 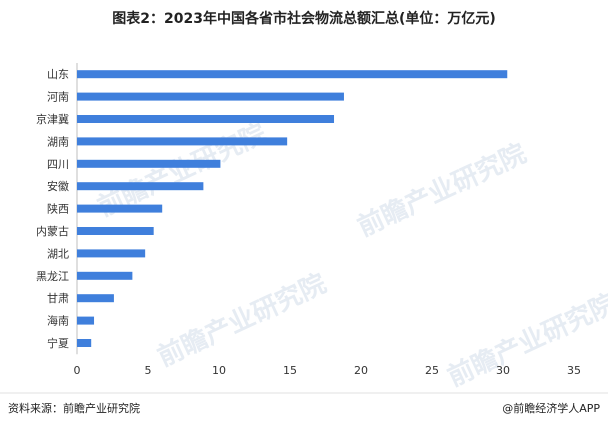 What do you see at coordinates (290, 370) in the screenshot?
I see `x-tick-label: 15` at bounding box center [290, 370].